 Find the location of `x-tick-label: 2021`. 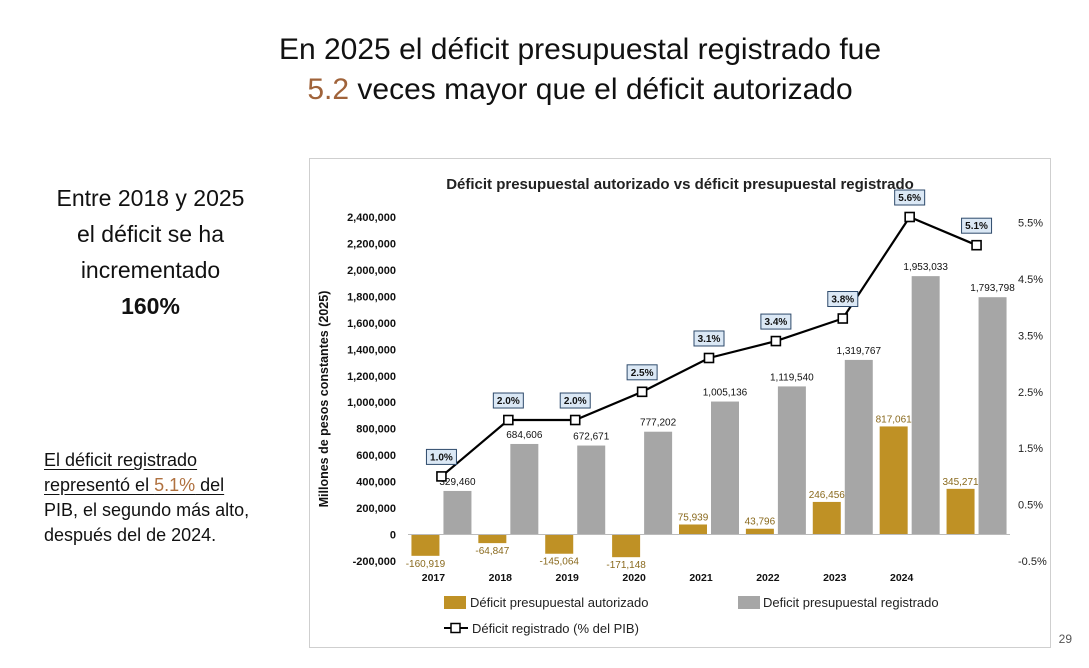

x-tick-label: 2021 is located at coordinates (701, 578).